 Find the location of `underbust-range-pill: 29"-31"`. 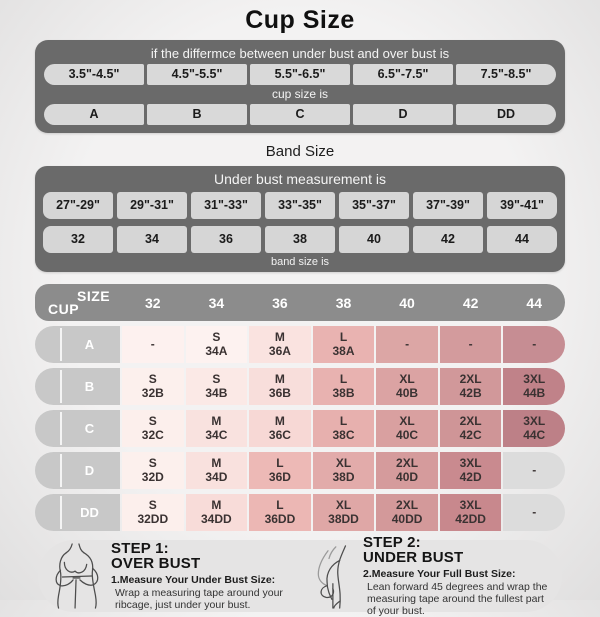

underbust-range-pill: 29"-31" is located at coordinates (152, 205).